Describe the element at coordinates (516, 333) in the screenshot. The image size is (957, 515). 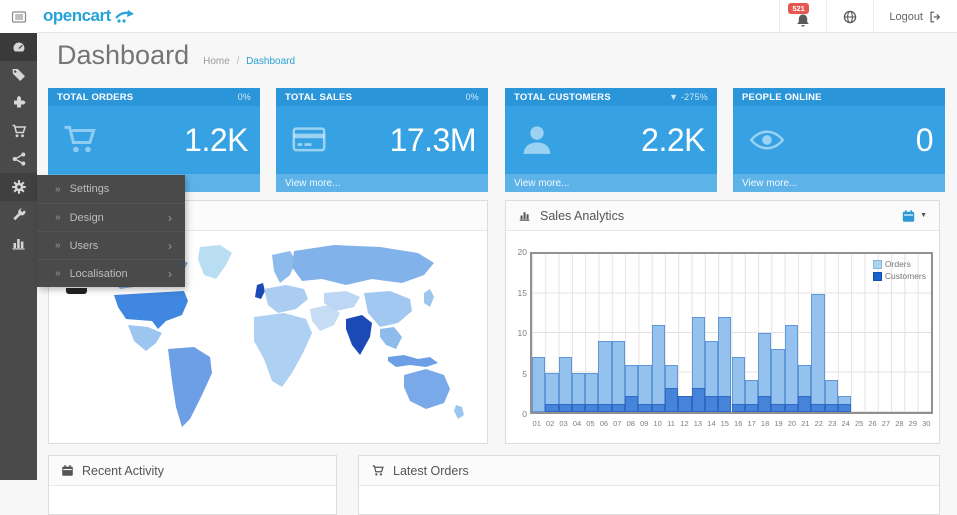
I see `chart-y-axis: 0 5 10 15 20` at that location.